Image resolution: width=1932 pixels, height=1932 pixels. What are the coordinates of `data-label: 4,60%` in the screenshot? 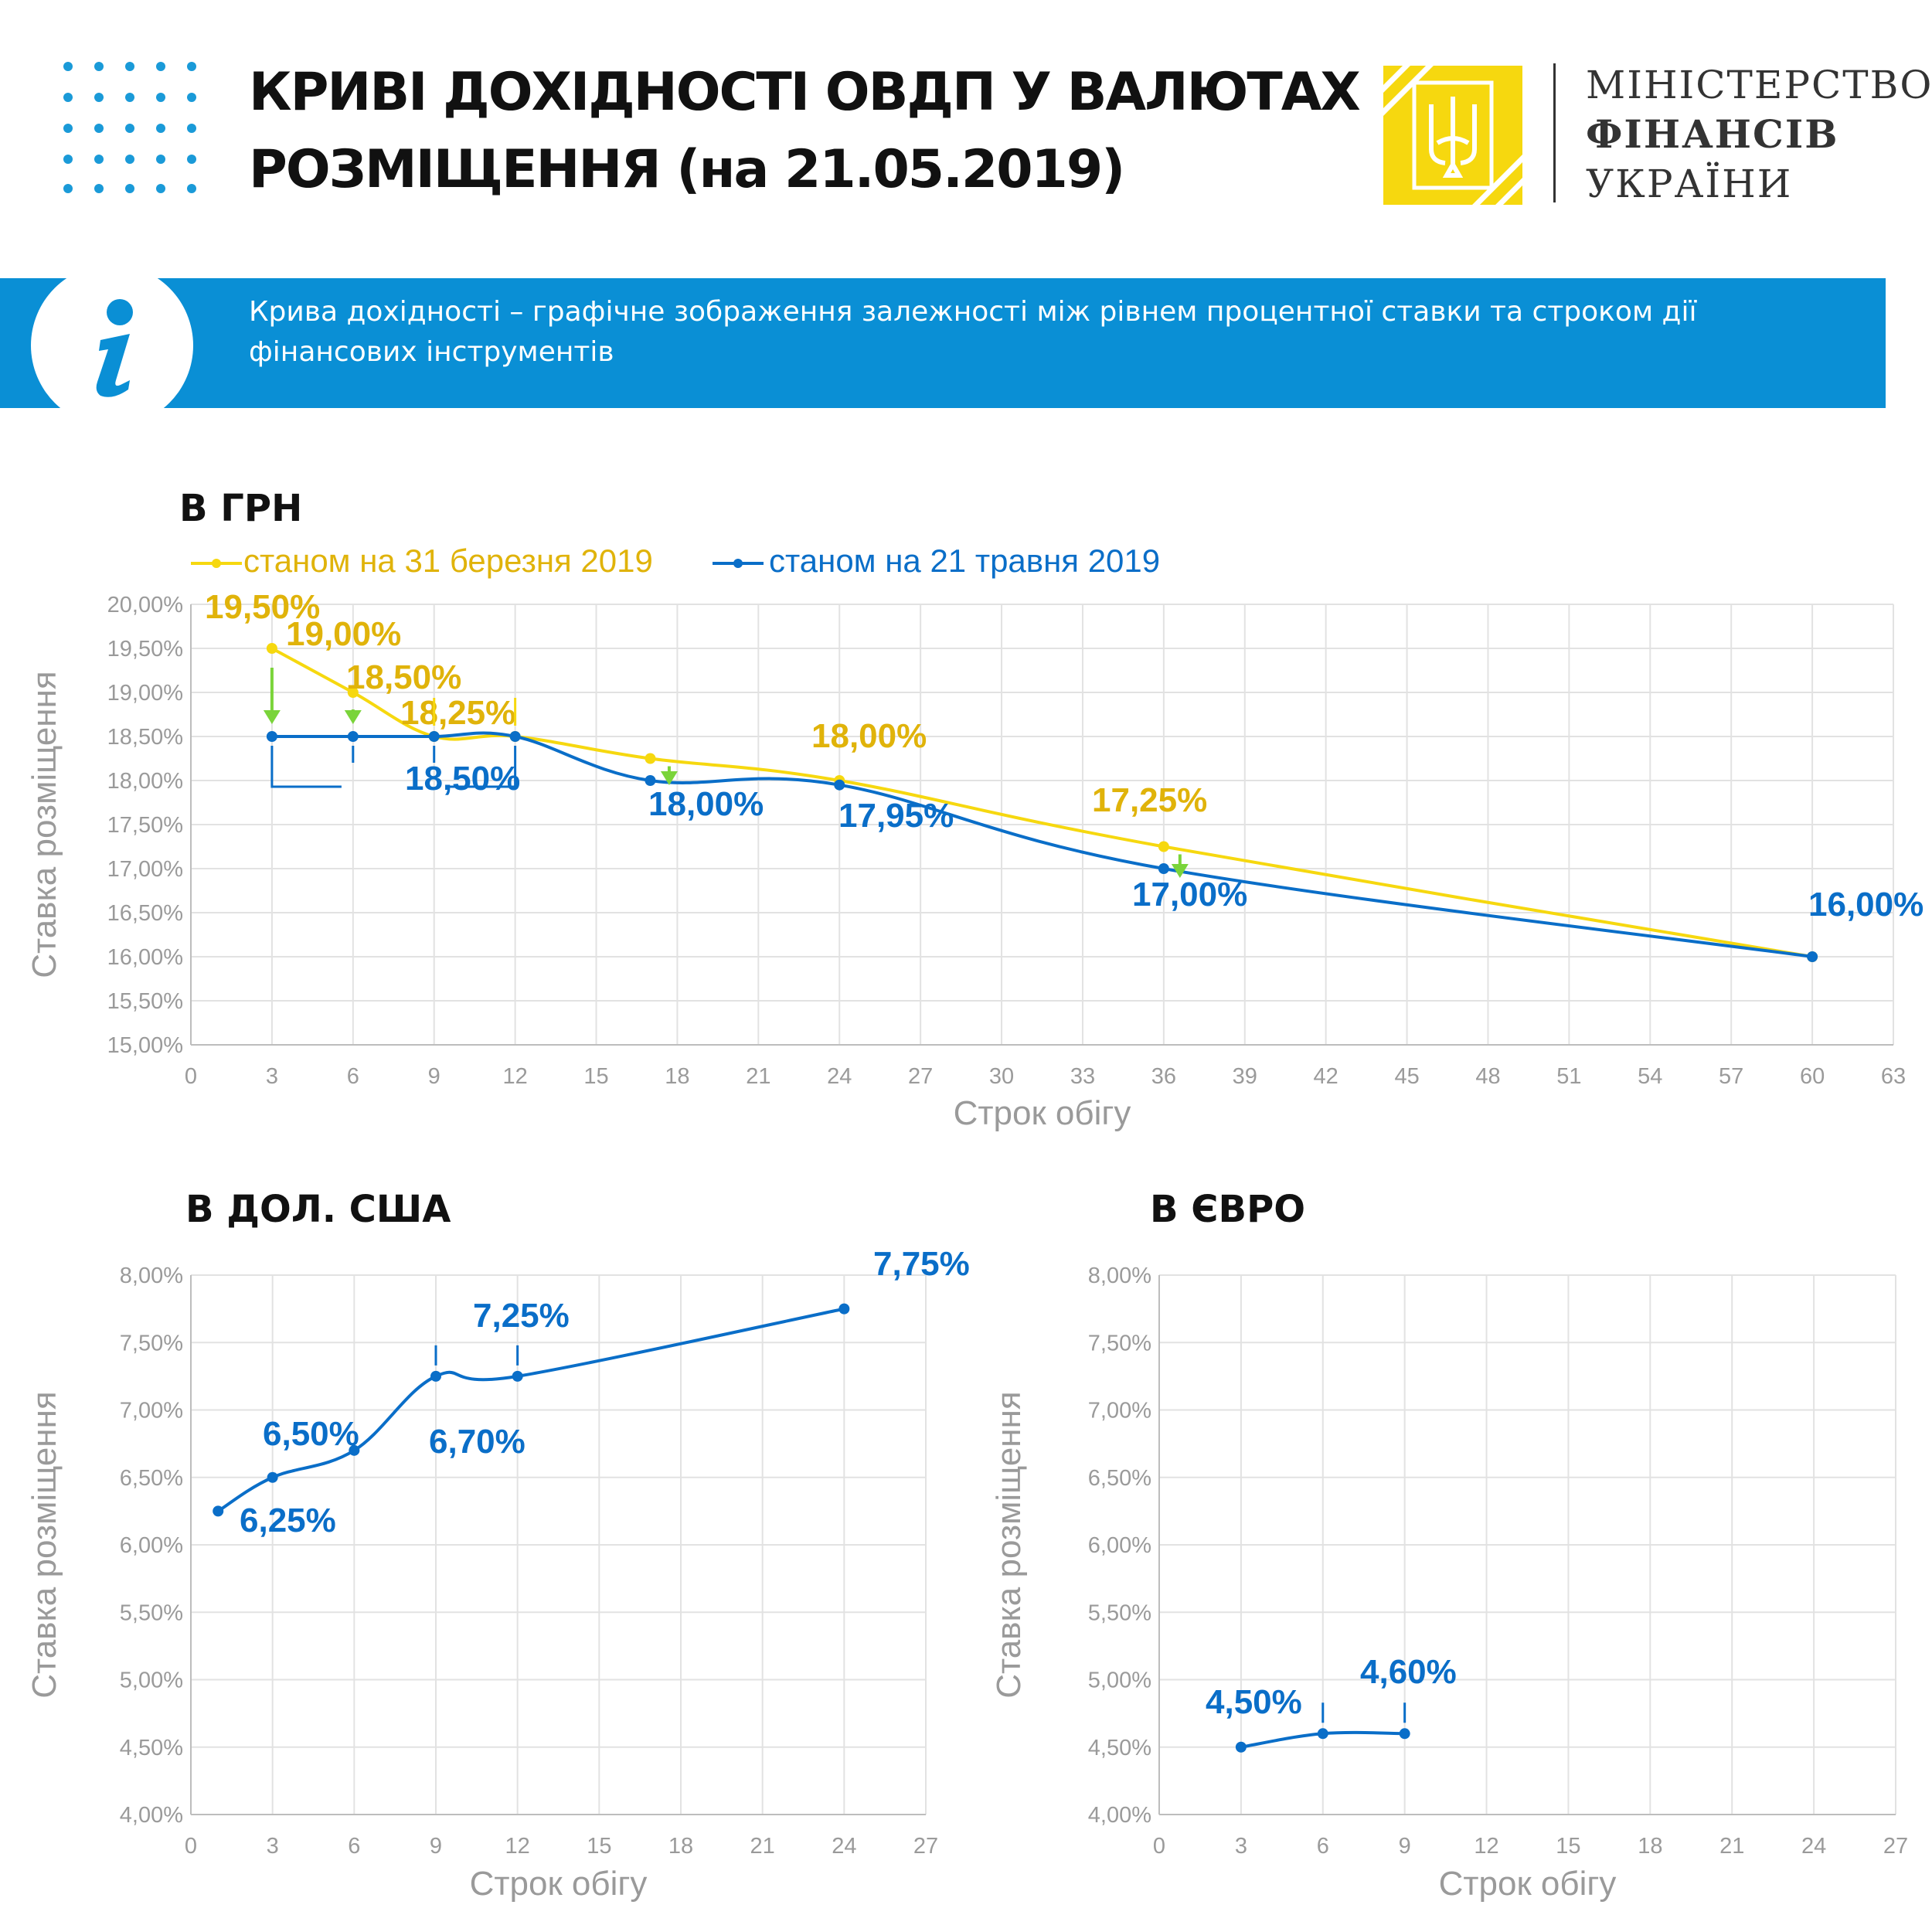 It's located at (1409, 1672).